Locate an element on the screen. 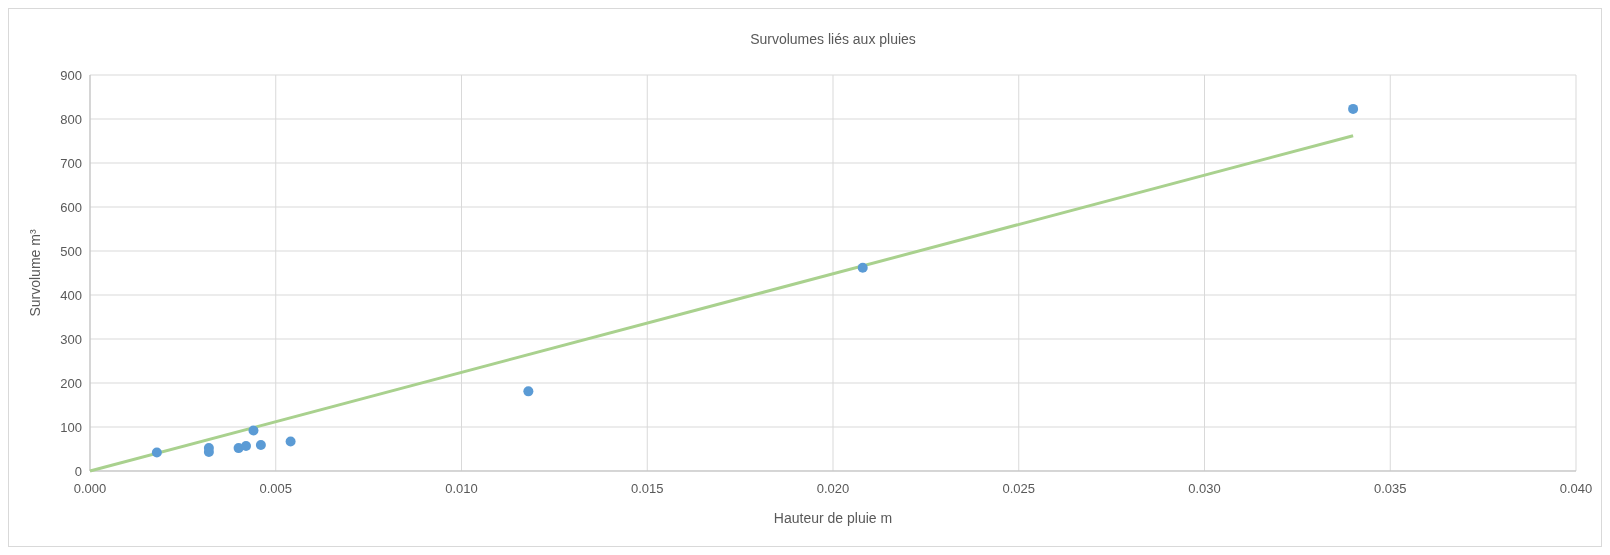  y-tick-label: 800 is located at coordinates (71, 119).